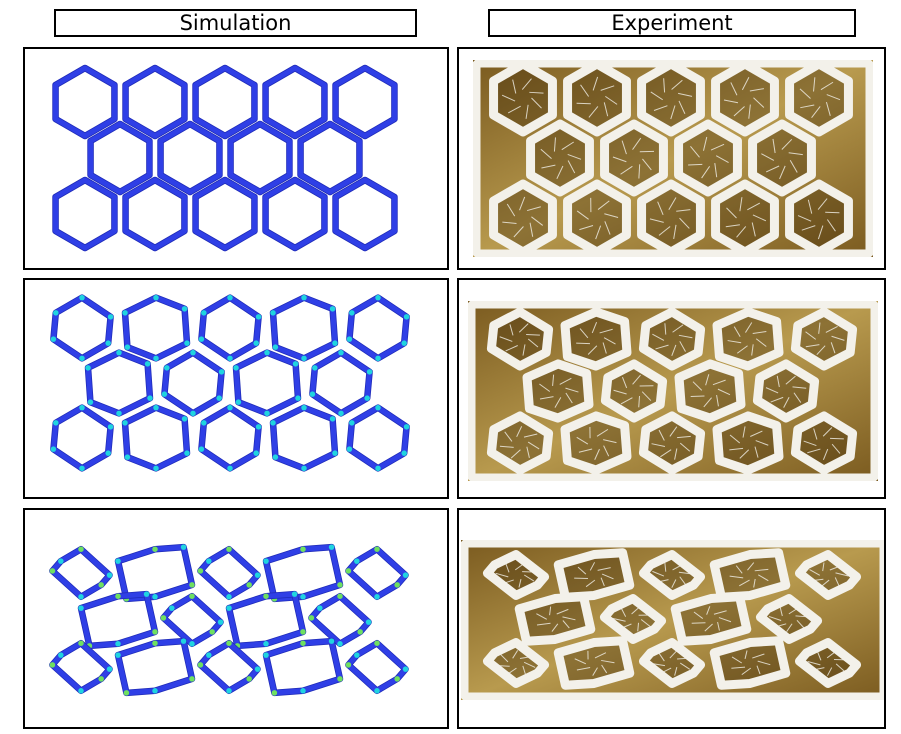 The image size is (901, 734). What do you see at coordinates (672, 23) in the screenshot?
I see `experiment-header: Experiment` at bounding box center [672, 23].